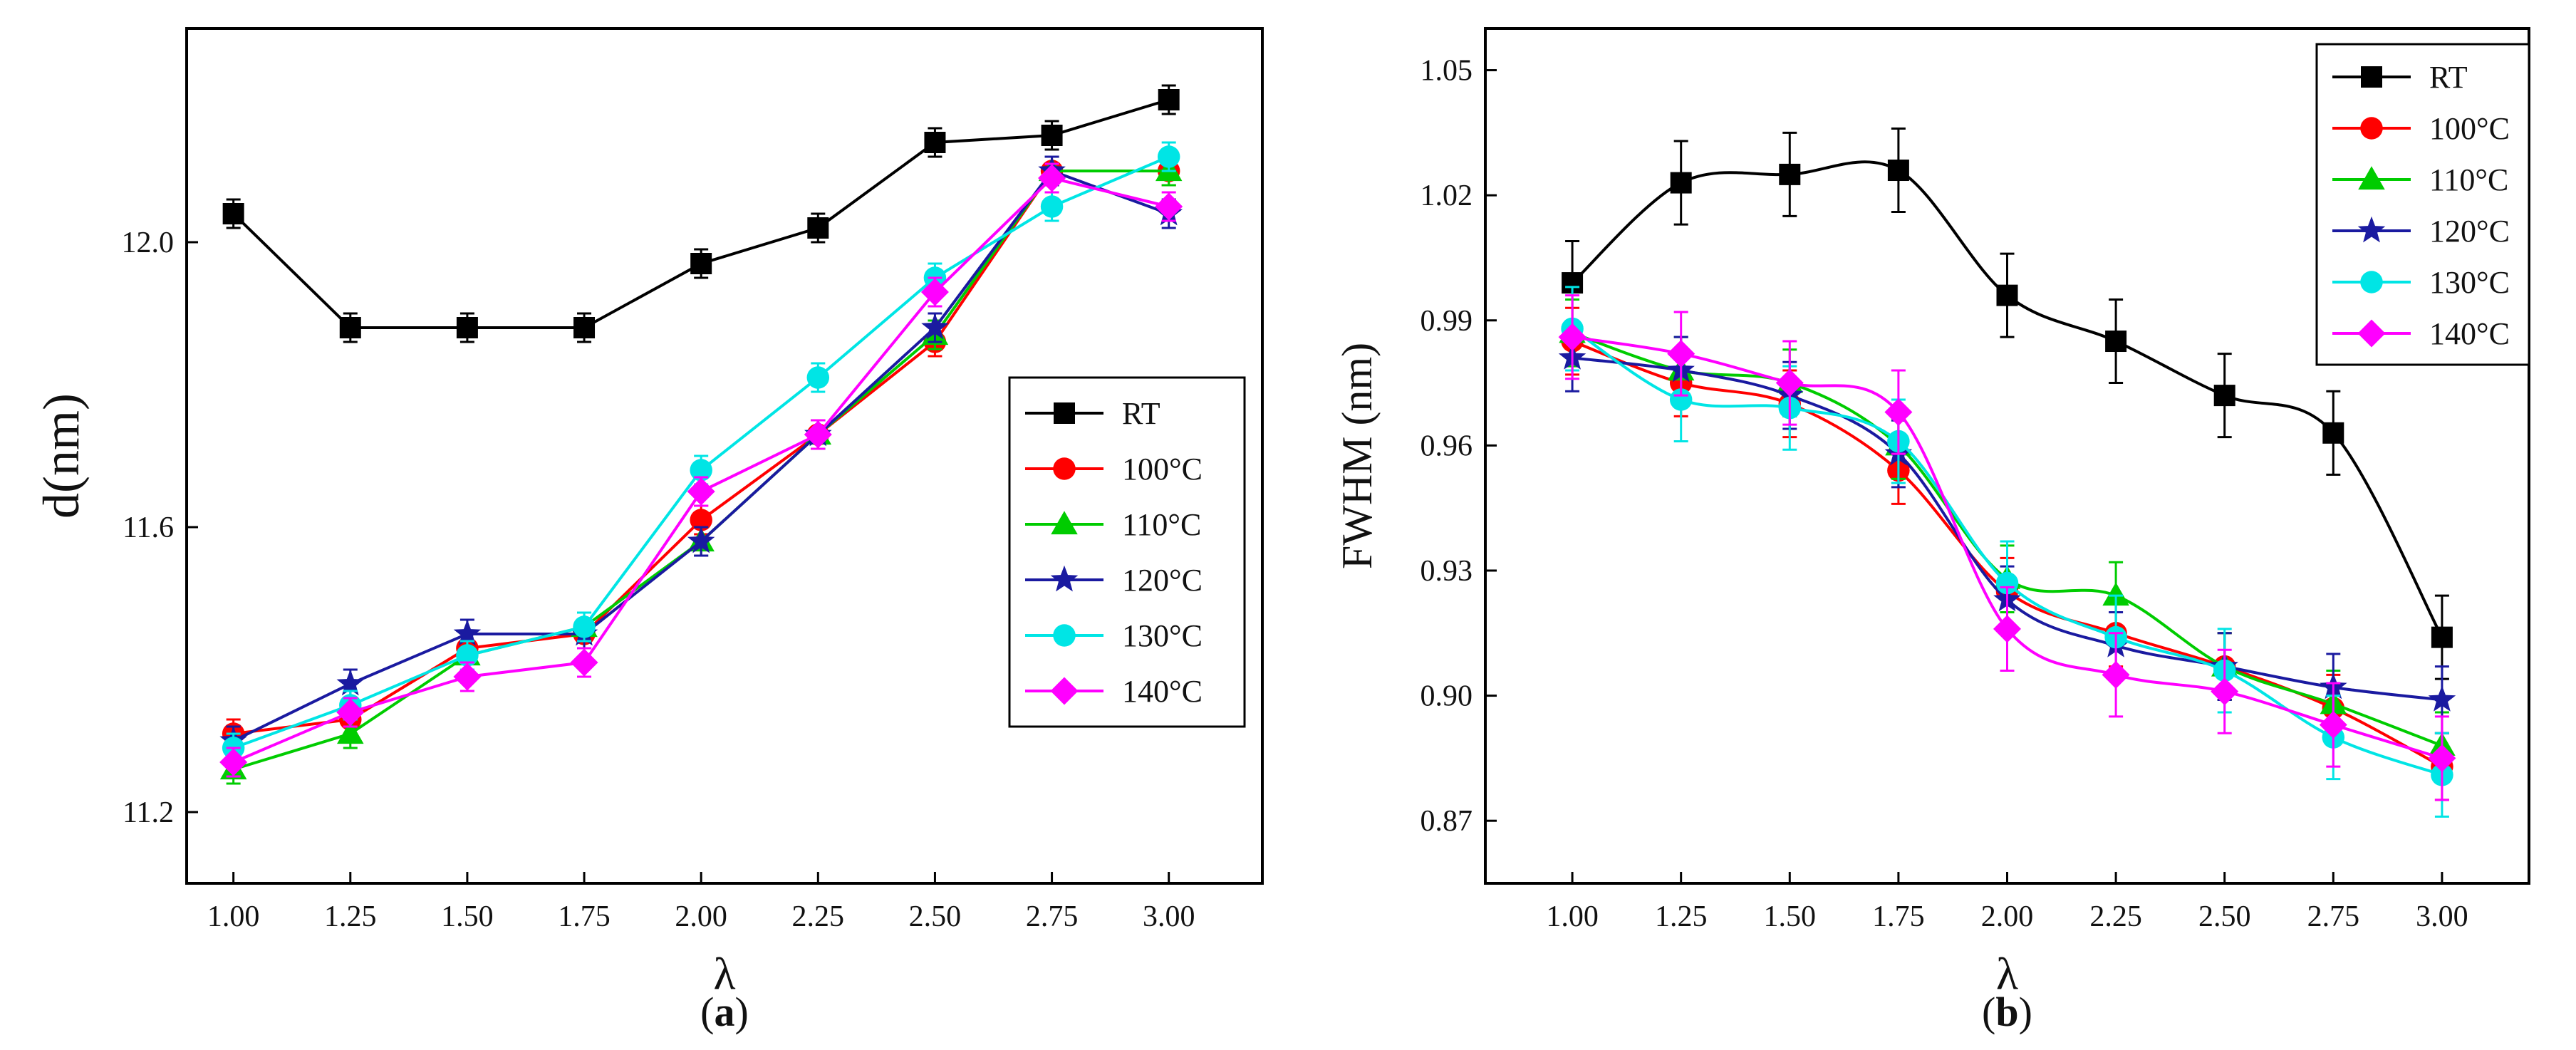  I want to click on y-tick-label: 0.90, so click(1447, 696).